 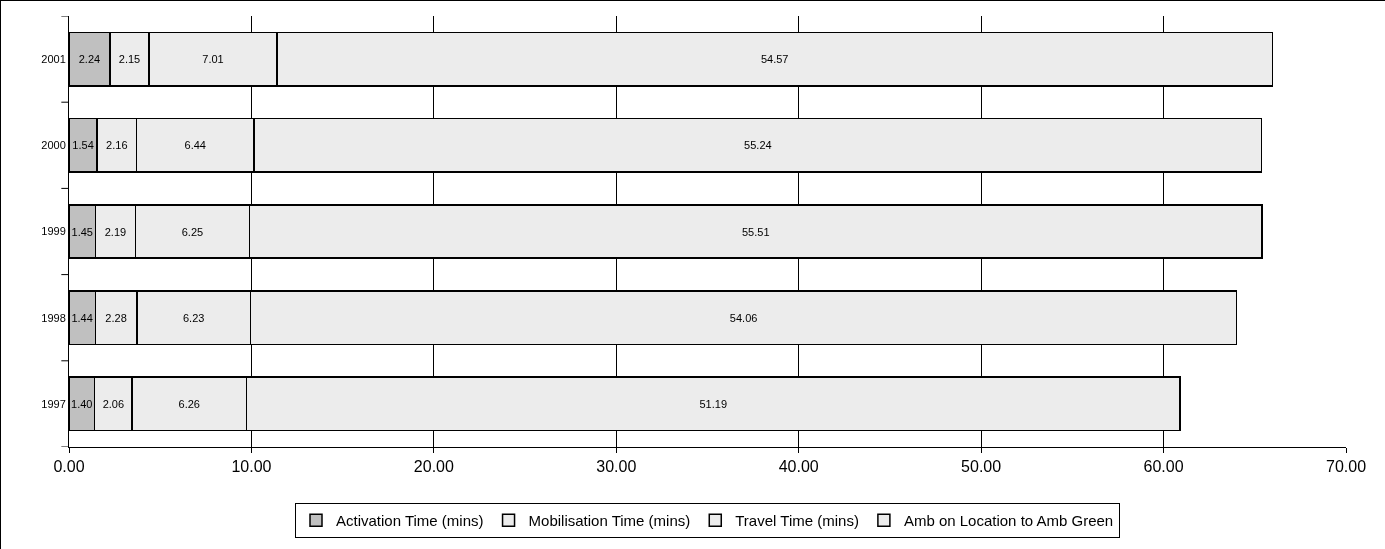 What do you see at coordinates (1163, 467) in the screenshot?
I see `x-tick-label: 60.00` at bounding box center [1163, 467].